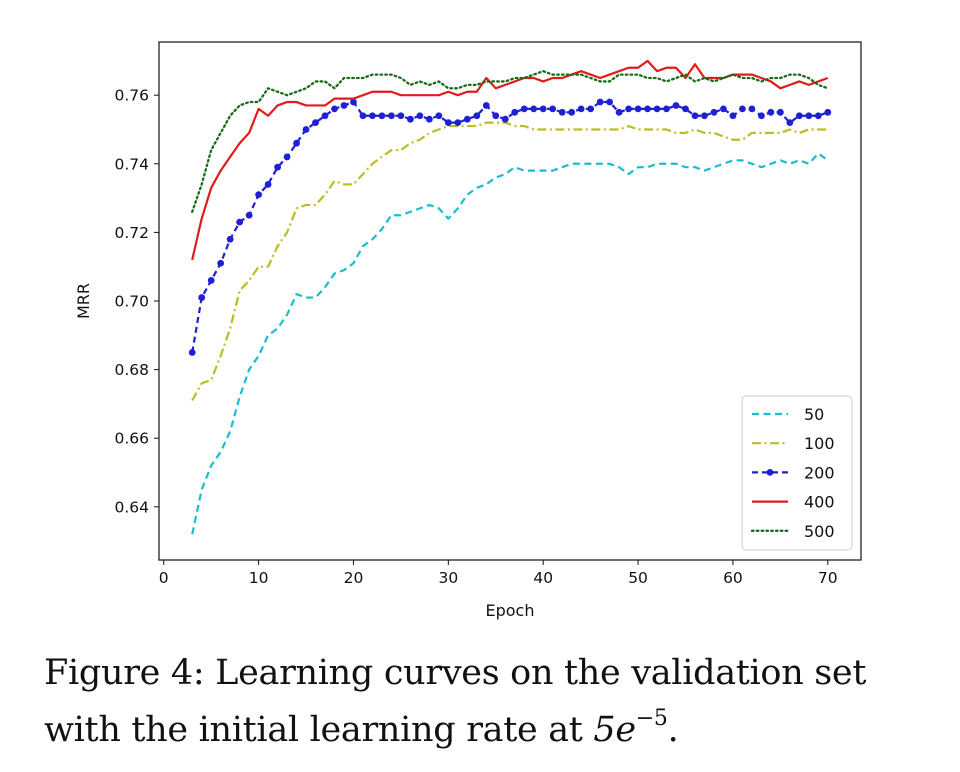  I want to click on caption-math-exponent: −5, so click(651, 718).